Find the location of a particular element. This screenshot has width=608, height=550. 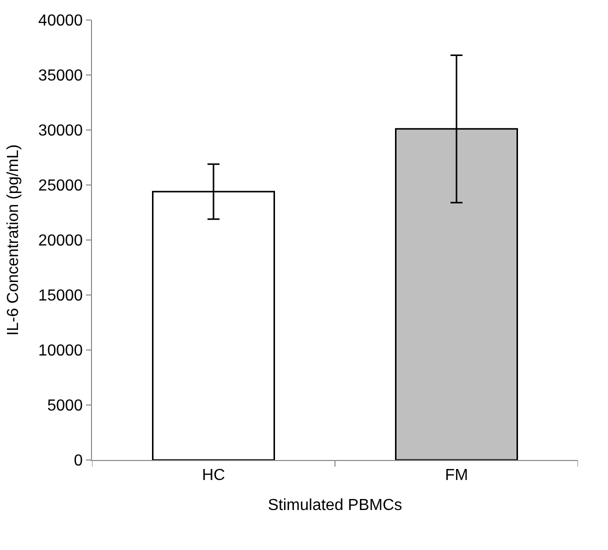

y-tick-label: 15000 is located at coordinates (60, 296).